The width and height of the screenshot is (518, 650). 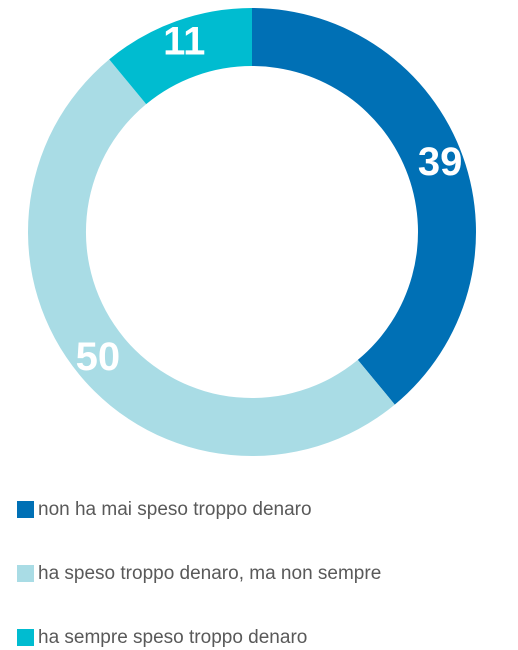 What do you see at coordinates (175, 509) in the screenshot?
I see `legend-label: non ha mai speso troppo denaro` at bounding box center [175, 509].